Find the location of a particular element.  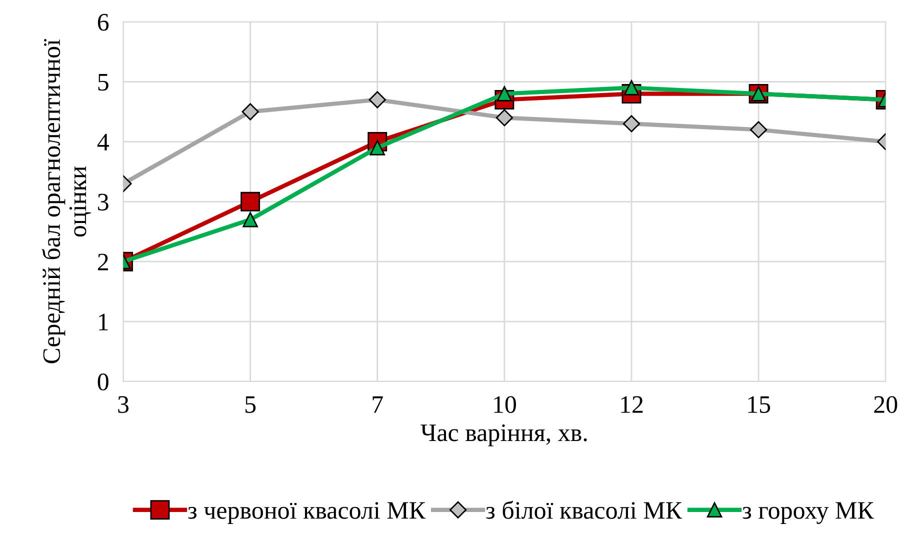

x-axis-title: Час варіння, хв. is located at coordinates (503, 435).